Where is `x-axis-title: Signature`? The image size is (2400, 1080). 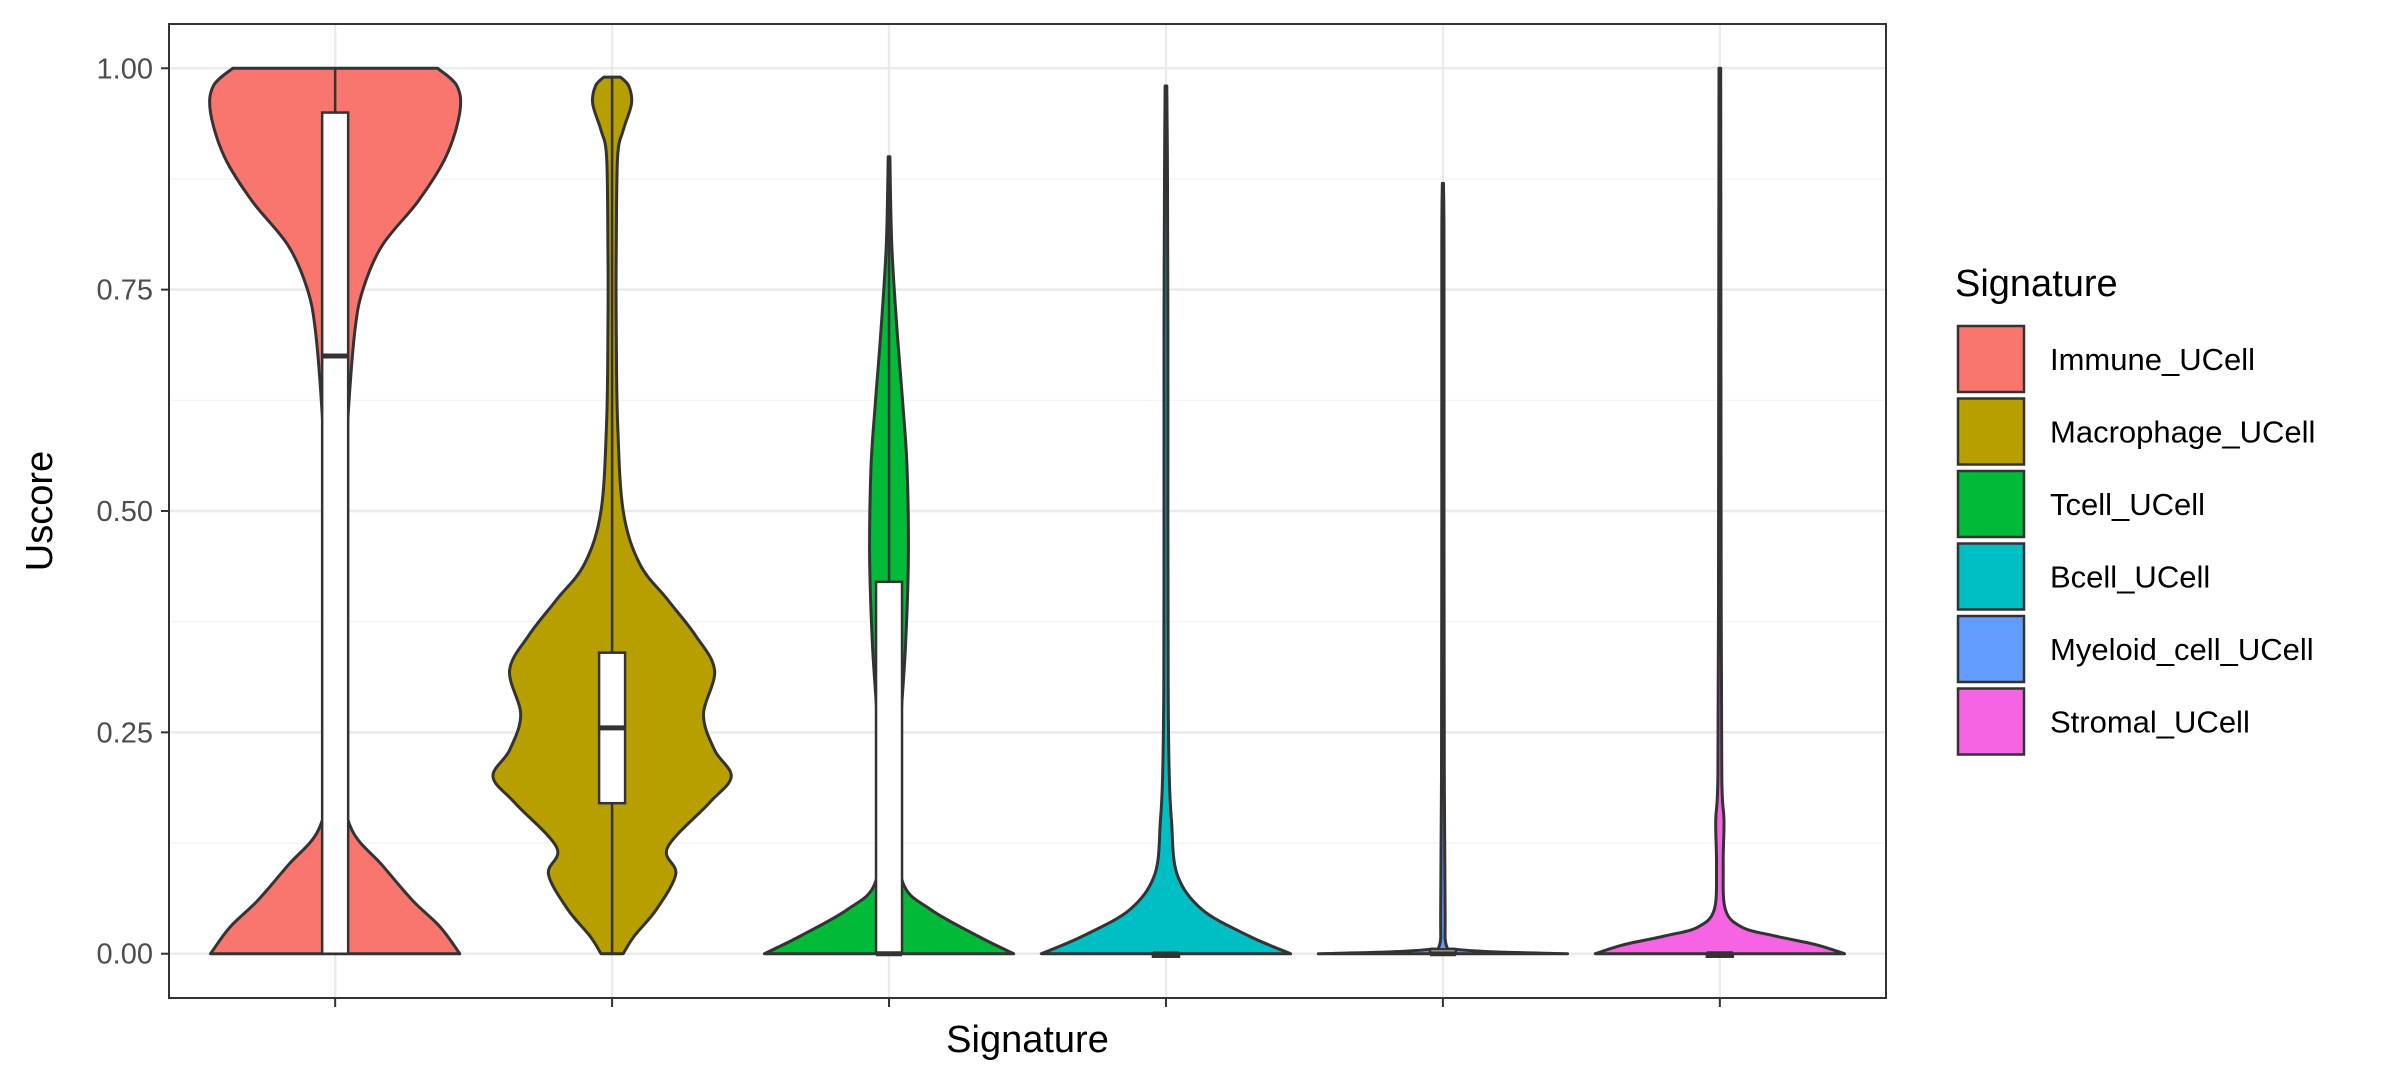
x-axis-title: Signature is located at coordinates (1027, 1040).